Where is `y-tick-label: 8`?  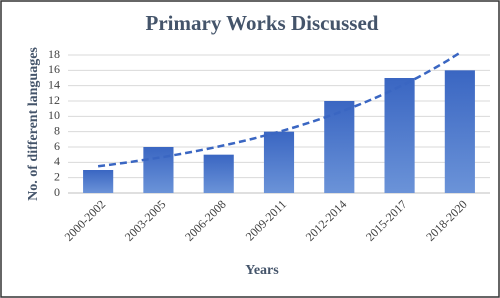
y-tick-label: 8 is located at coordinates (57, 130).